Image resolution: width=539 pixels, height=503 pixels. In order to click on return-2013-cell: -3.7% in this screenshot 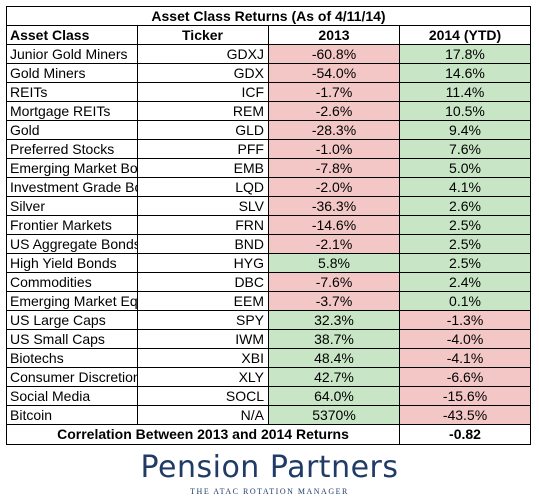, I will do `click(334, 301)`.